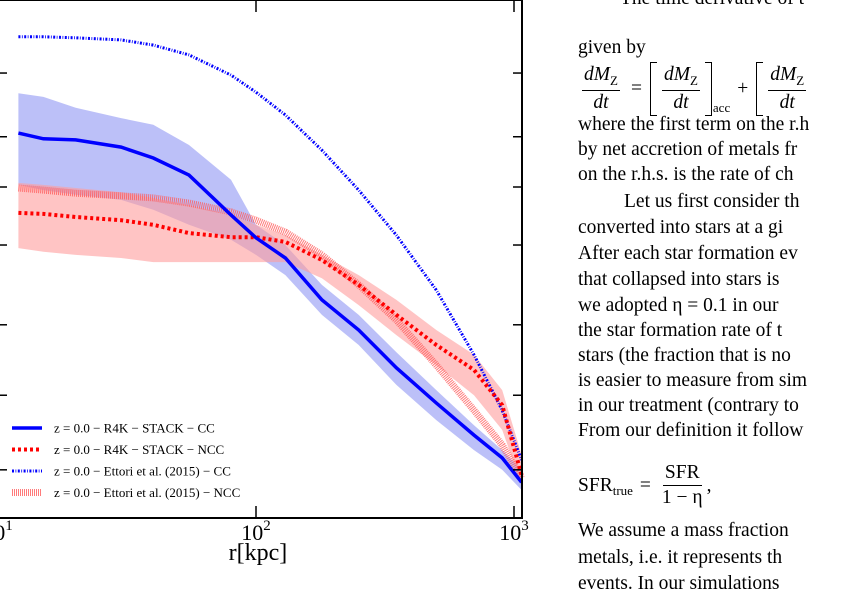  I want to click on text-line: Let us first consider th, so click(712, 201).